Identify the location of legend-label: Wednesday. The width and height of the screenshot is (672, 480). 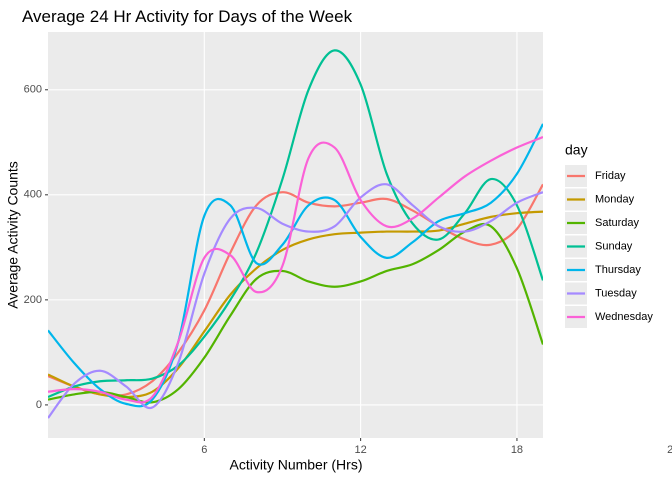
(624, 317).